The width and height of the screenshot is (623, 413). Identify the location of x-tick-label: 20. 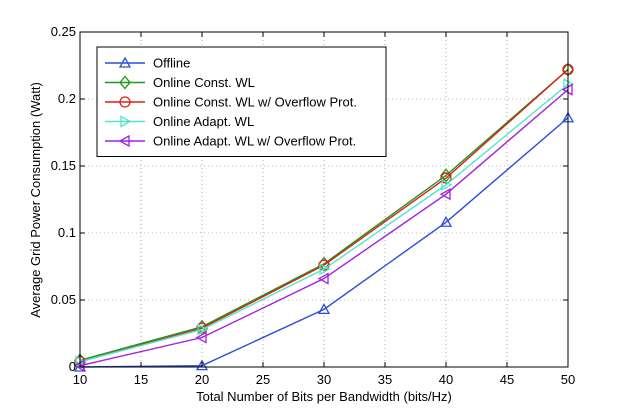
(202, 379).